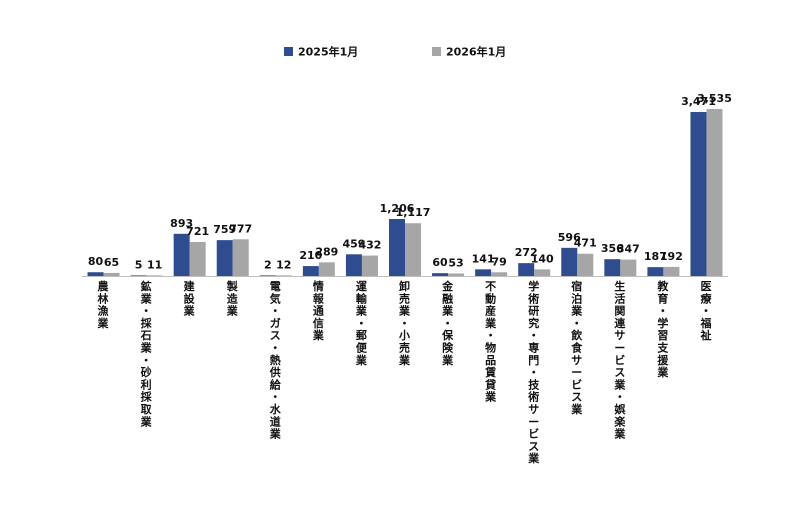  What do you see at coordinates (655, 256) in the screenshot?
I see `data-label-series1-13: 187` at bounding box center [655, 256].